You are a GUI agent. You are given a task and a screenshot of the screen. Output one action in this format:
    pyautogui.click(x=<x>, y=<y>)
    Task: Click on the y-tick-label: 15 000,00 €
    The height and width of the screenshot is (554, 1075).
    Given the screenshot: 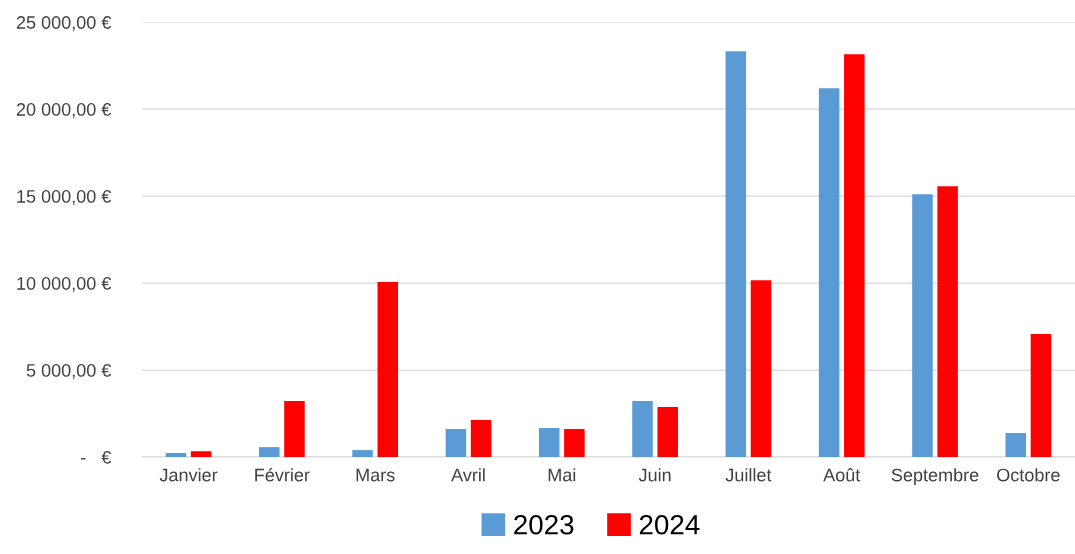 What is the action you would take?
    pyautogui.click(x=64, y=197)
    